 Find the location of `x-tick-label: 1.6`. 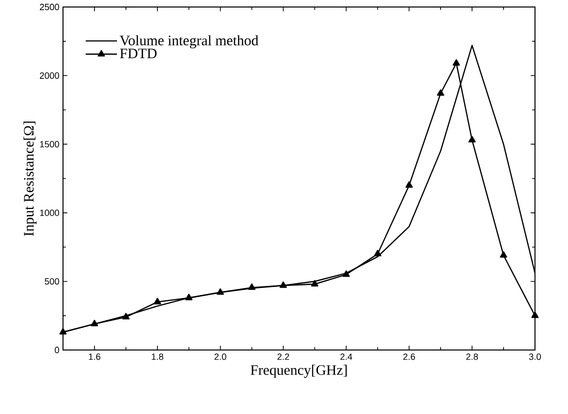

x-tick-label: 1.6 is located at coordinates (94, 357).